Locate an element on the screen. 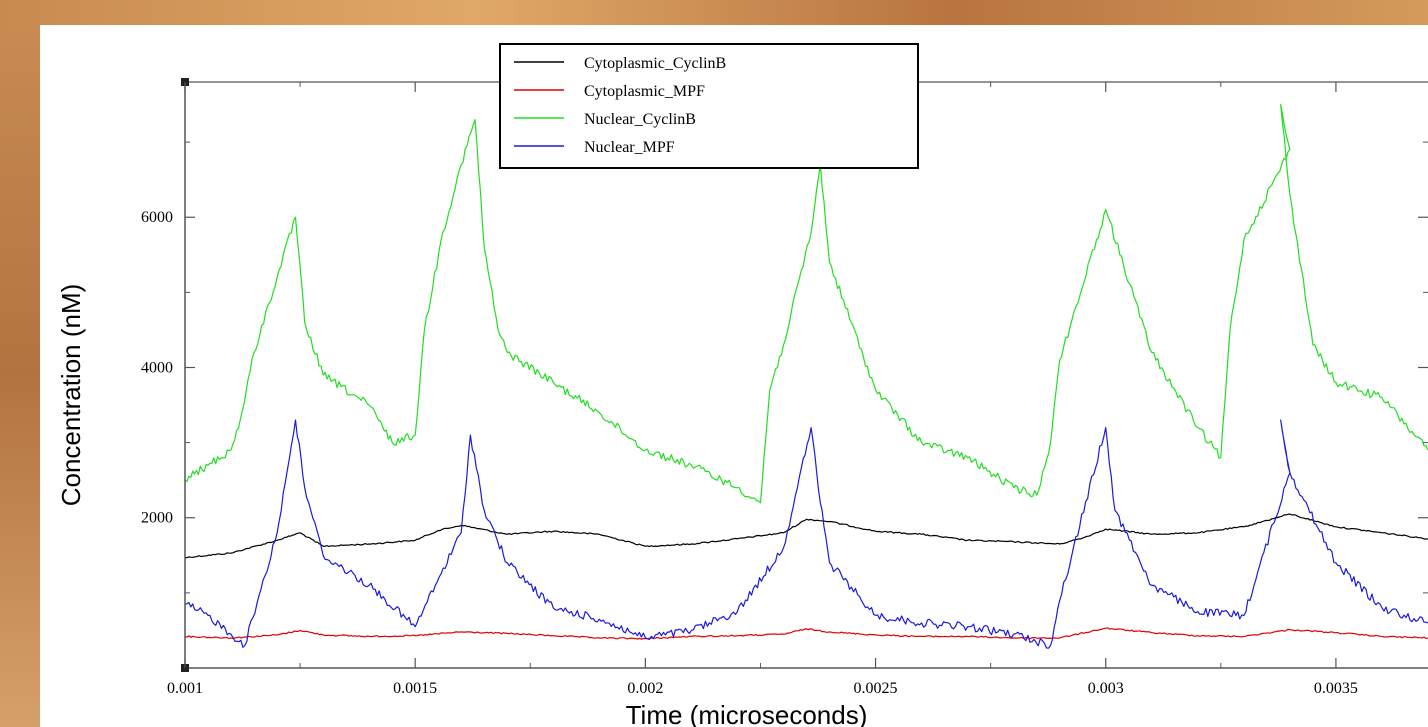 Image resolution: width=1428 pixels, height=727 pixels. x-tick-label: 0.0025 is located at coordinates (876, 688).